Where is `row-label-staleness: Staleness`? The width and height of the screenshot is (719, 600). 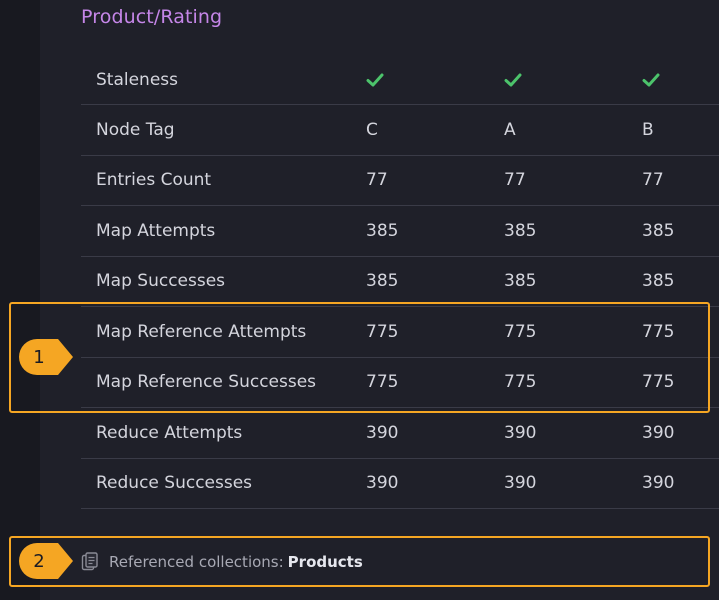
row-label-staleness: Staleness is located at coordinates (137, 79).